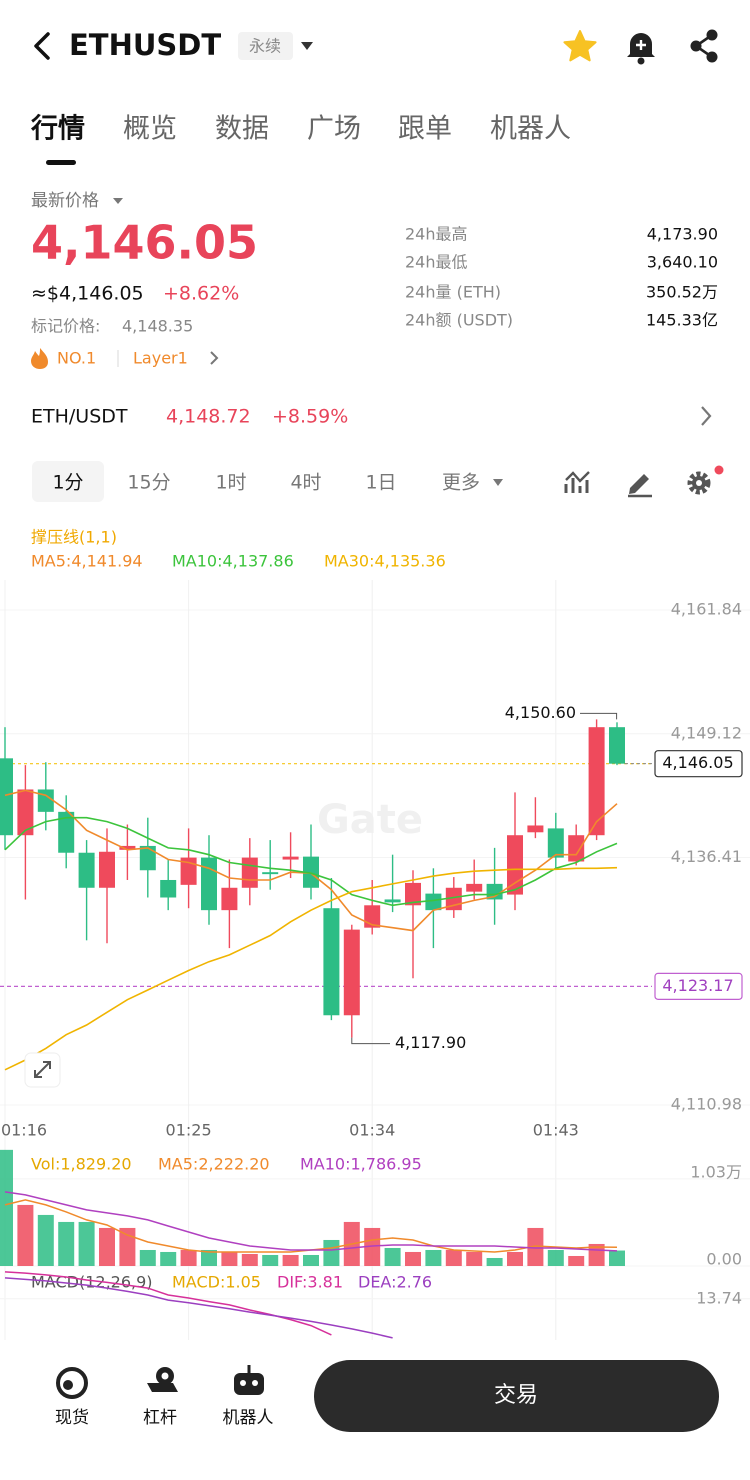 This screenshot has height=1480, width=750. I want to click on spot-price: 4,148.72, so click(208, 417).